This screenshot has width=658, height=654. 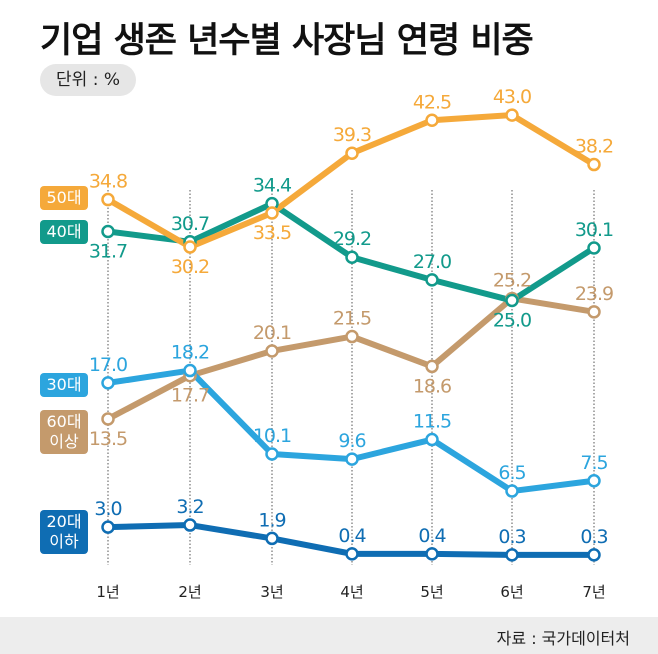 What do you see at coordinates (108, 365) in the screenshot?
I see `data-label: 17.0` at bounding box center [108, 365].